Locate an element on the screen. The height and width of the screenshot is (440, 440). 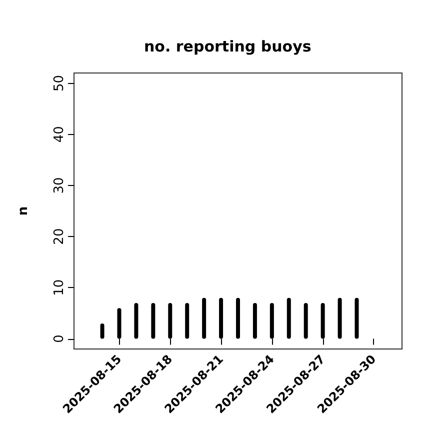
y-tick-label: 40 is located at coordinates (59, 134).